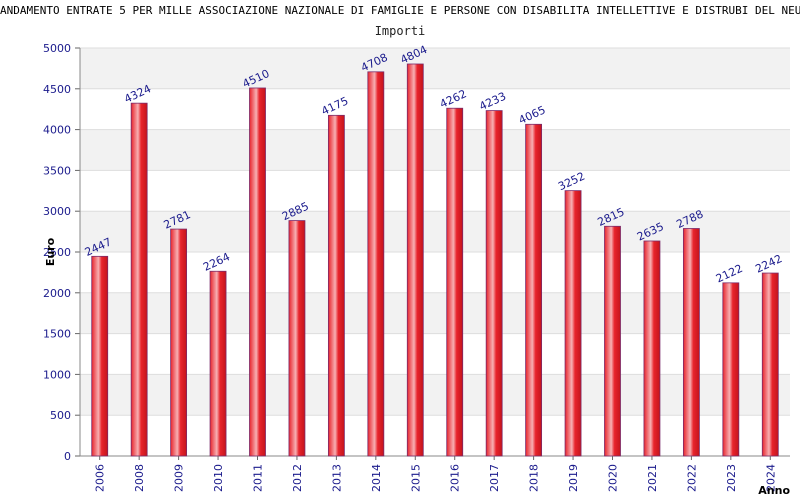 This screenshot has height=500, width=800. What do you see at coordinates (57, 293) in the screenshot?
I see `y-tick-label: 2000` at bounding box center [57, 293].